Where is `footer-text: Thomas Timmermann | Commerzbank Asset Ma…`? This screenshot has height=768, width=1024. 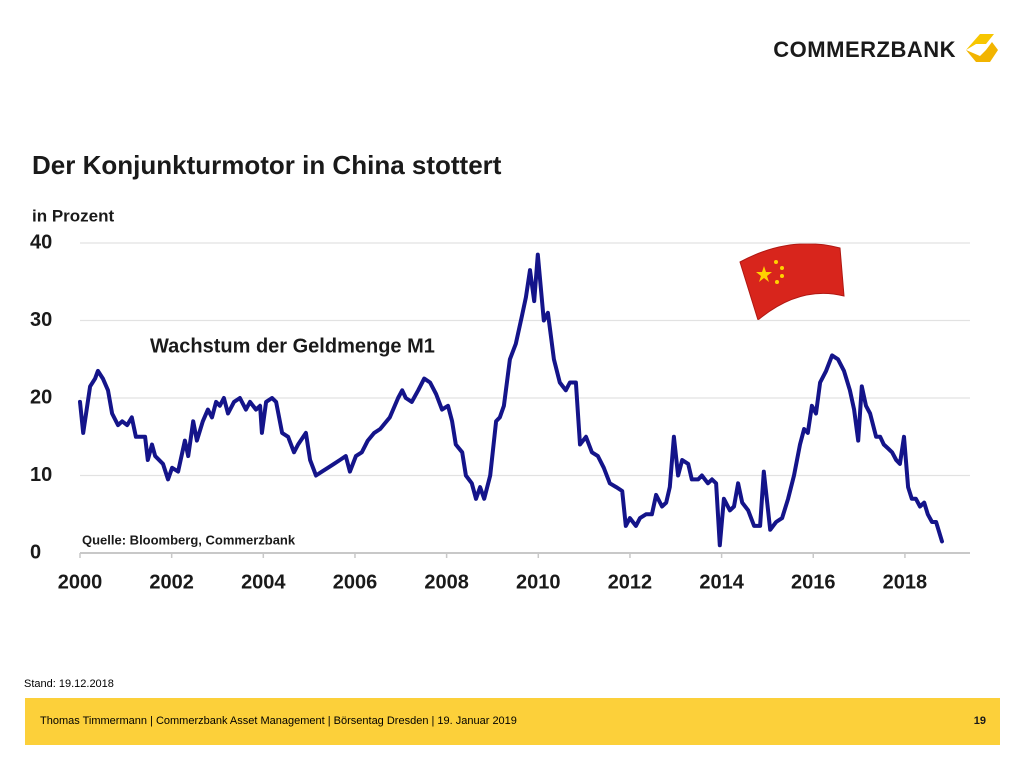 footer-text: Thomas Timmermann | Commerzbank Asset Ma… is located at coordinates (278, 721).